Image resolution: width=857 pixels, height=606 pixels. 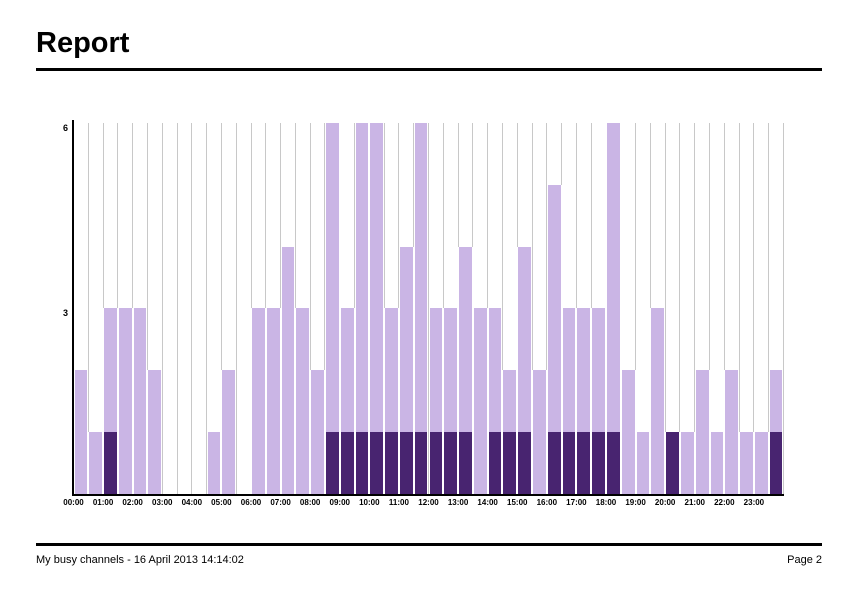 I want to click on x-tick-label: 12:00, so click(x=428, y=502).